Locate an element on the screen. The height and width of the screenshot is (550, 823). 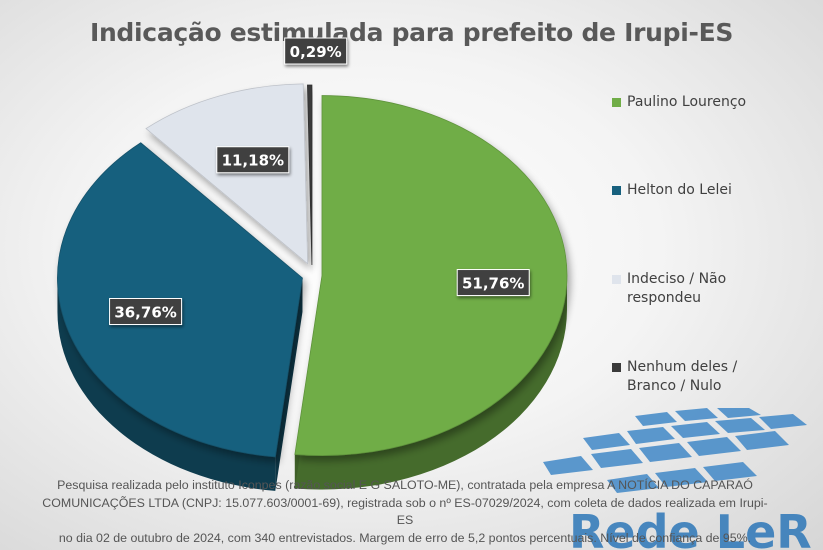
legend-item-paulino: Paulino Lourenço is located at coordinates (679, 102).